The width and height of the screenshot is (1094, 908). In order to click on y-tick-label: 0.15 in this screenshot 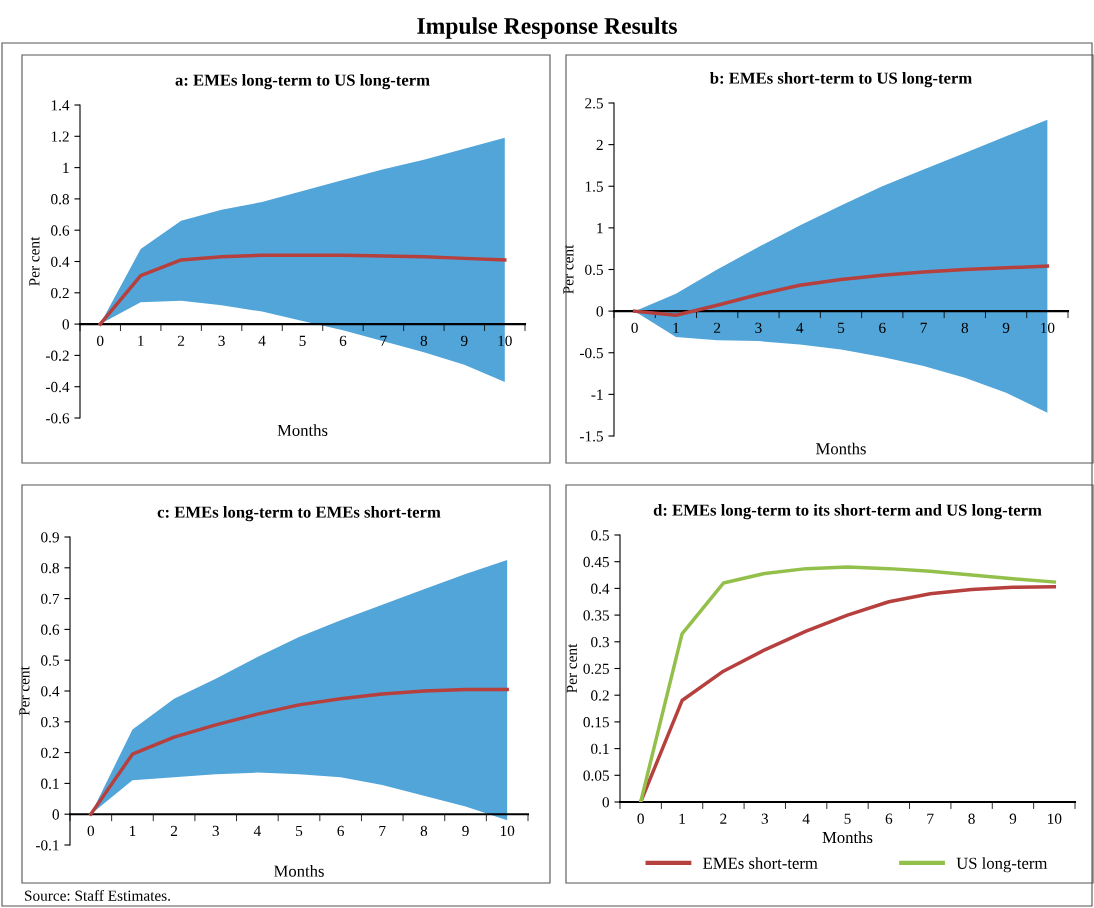, I will do `click(596, 722)`.